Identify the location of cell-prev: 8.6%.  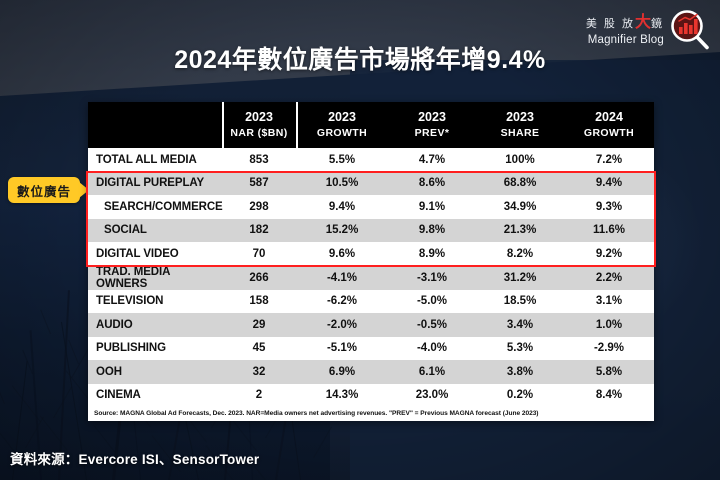
(432, 183).